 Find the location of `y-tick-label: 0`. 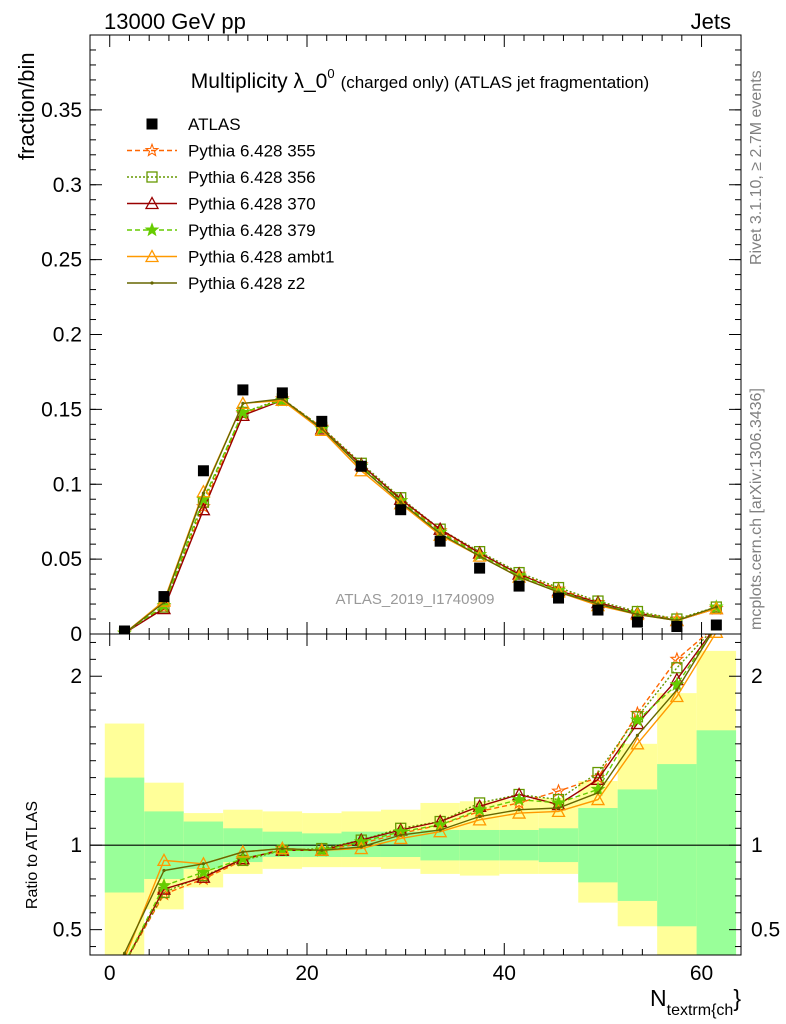

y-tick-label: 0 is located at coordinates (76, 634).